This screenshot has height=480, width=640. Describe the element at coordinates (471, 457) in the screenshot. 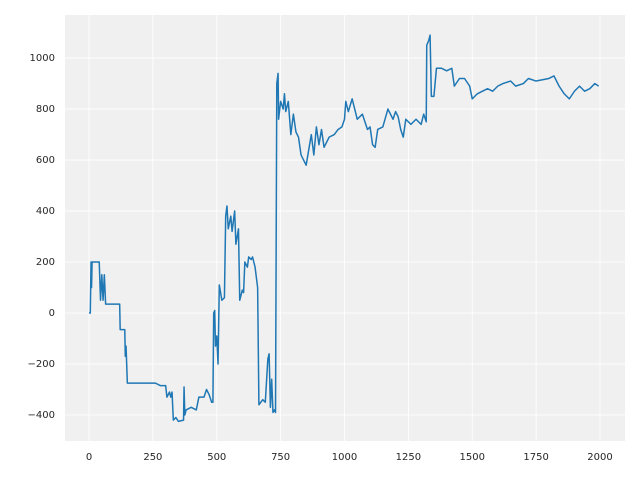

I see `x-tick-label: 1500` at that location.